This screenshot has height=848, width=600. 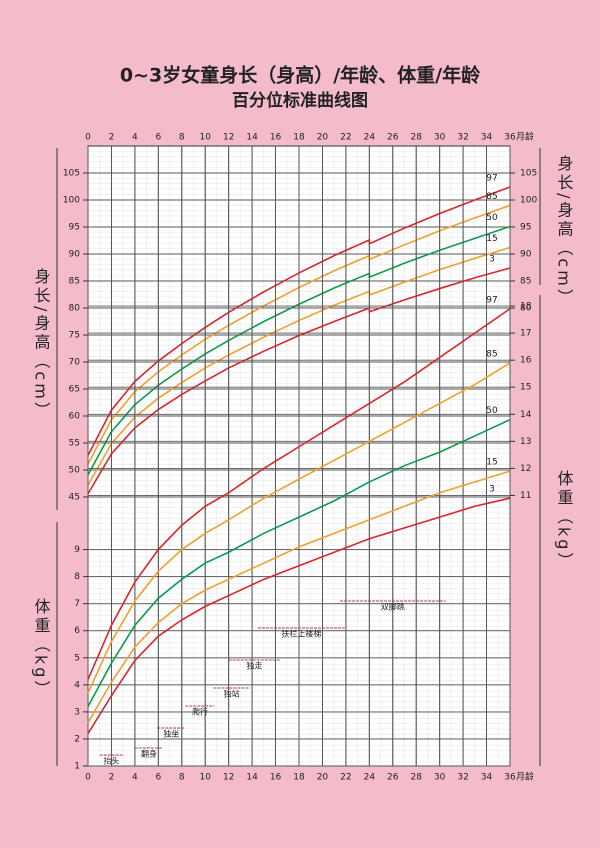 I want to click on y2-tick-label: 95, so click(x=525, y=228).